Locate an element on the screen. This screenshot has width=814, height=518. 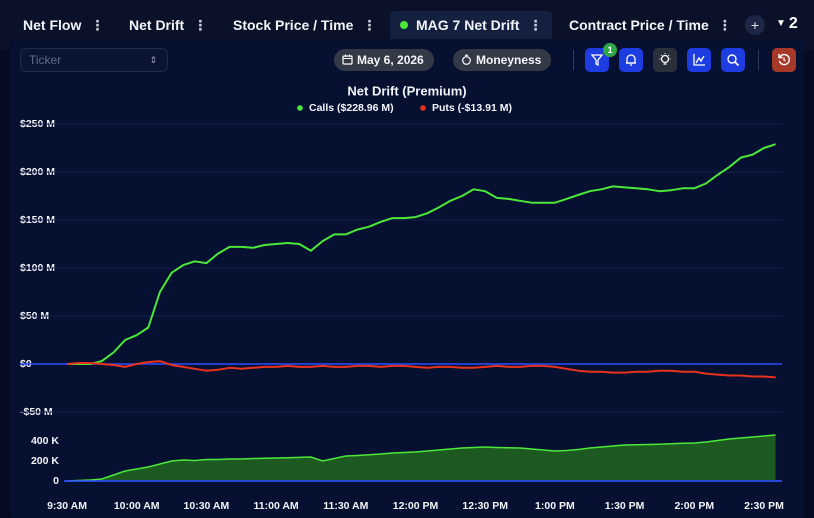
tab: Contract Price / Time ⋮ is located at coordinates (650, 25).